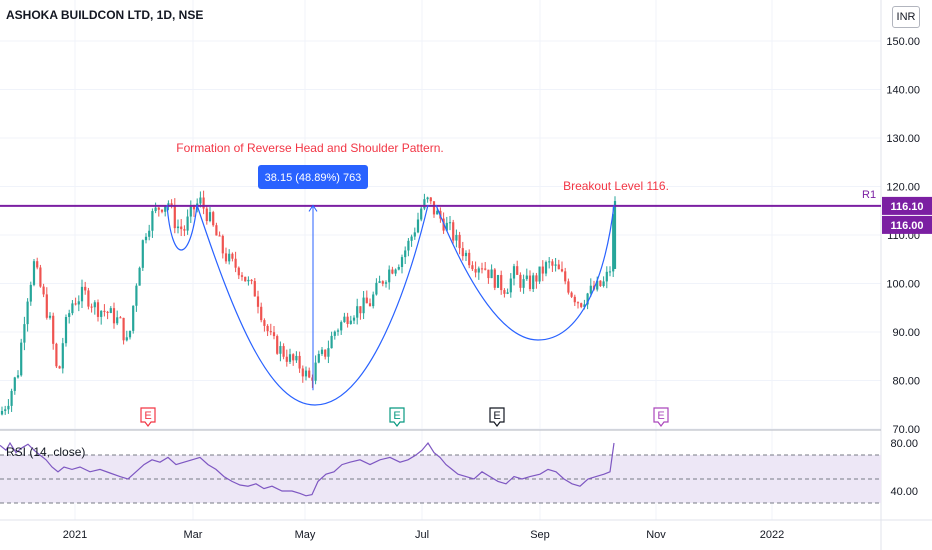 This screenshot has width=932, height=550. What do you see at coordinates (312, 305) in the screenshot?
I see `head-curve` at bounding box center [312, 305].